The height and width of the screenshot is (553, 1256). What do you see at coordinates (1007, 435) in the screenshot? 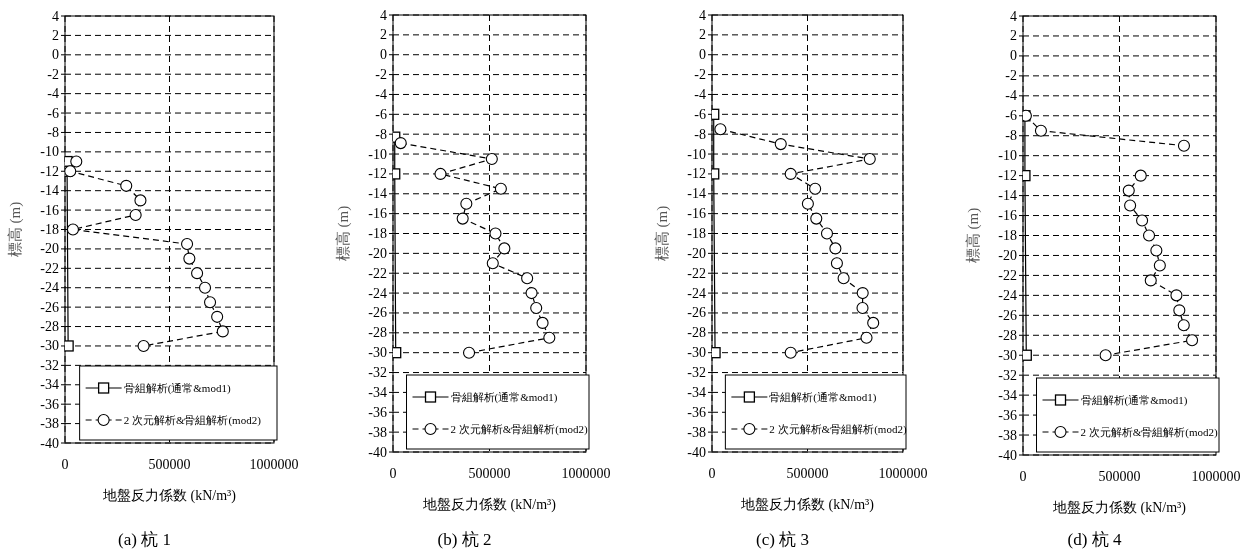
I see `y-tick-label: -38` at bounding box center [1007, 435].